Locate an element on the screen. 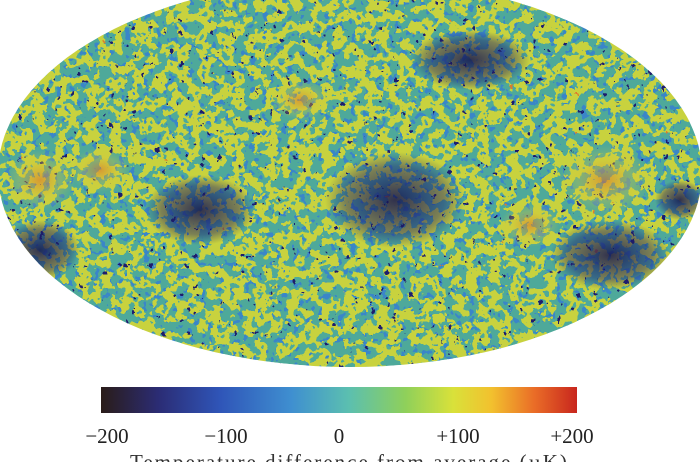  colorbar-tick-plus-200: +200 is located at coordinates (572, 436).